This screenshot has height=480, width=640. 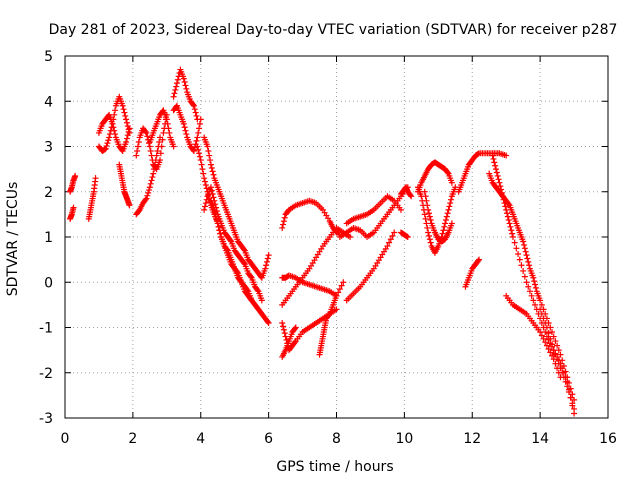 I want to click on x-tick-label: 6, so click(x=268, y=439).